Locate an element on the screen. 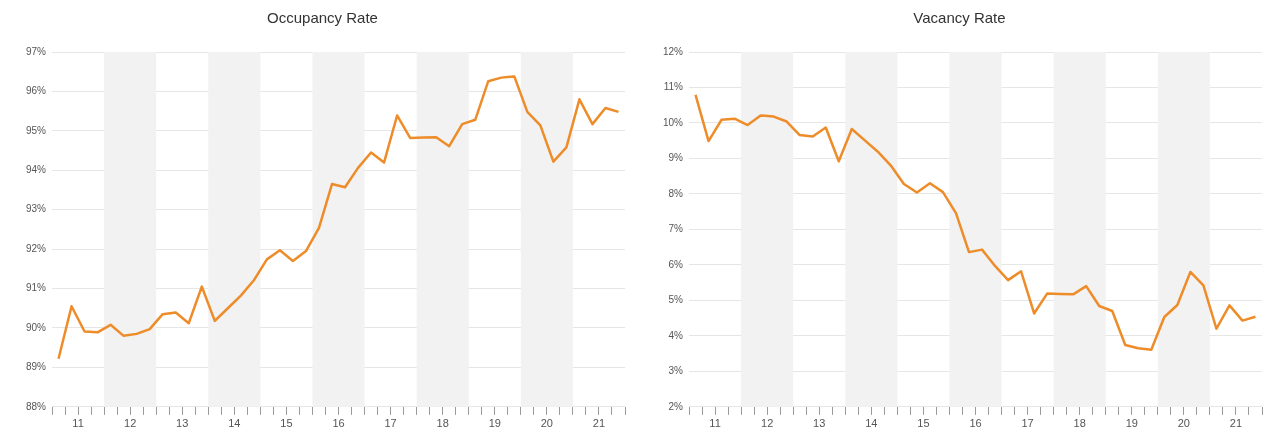  y-tick-label: 9% is located at coordinates (676, 158).